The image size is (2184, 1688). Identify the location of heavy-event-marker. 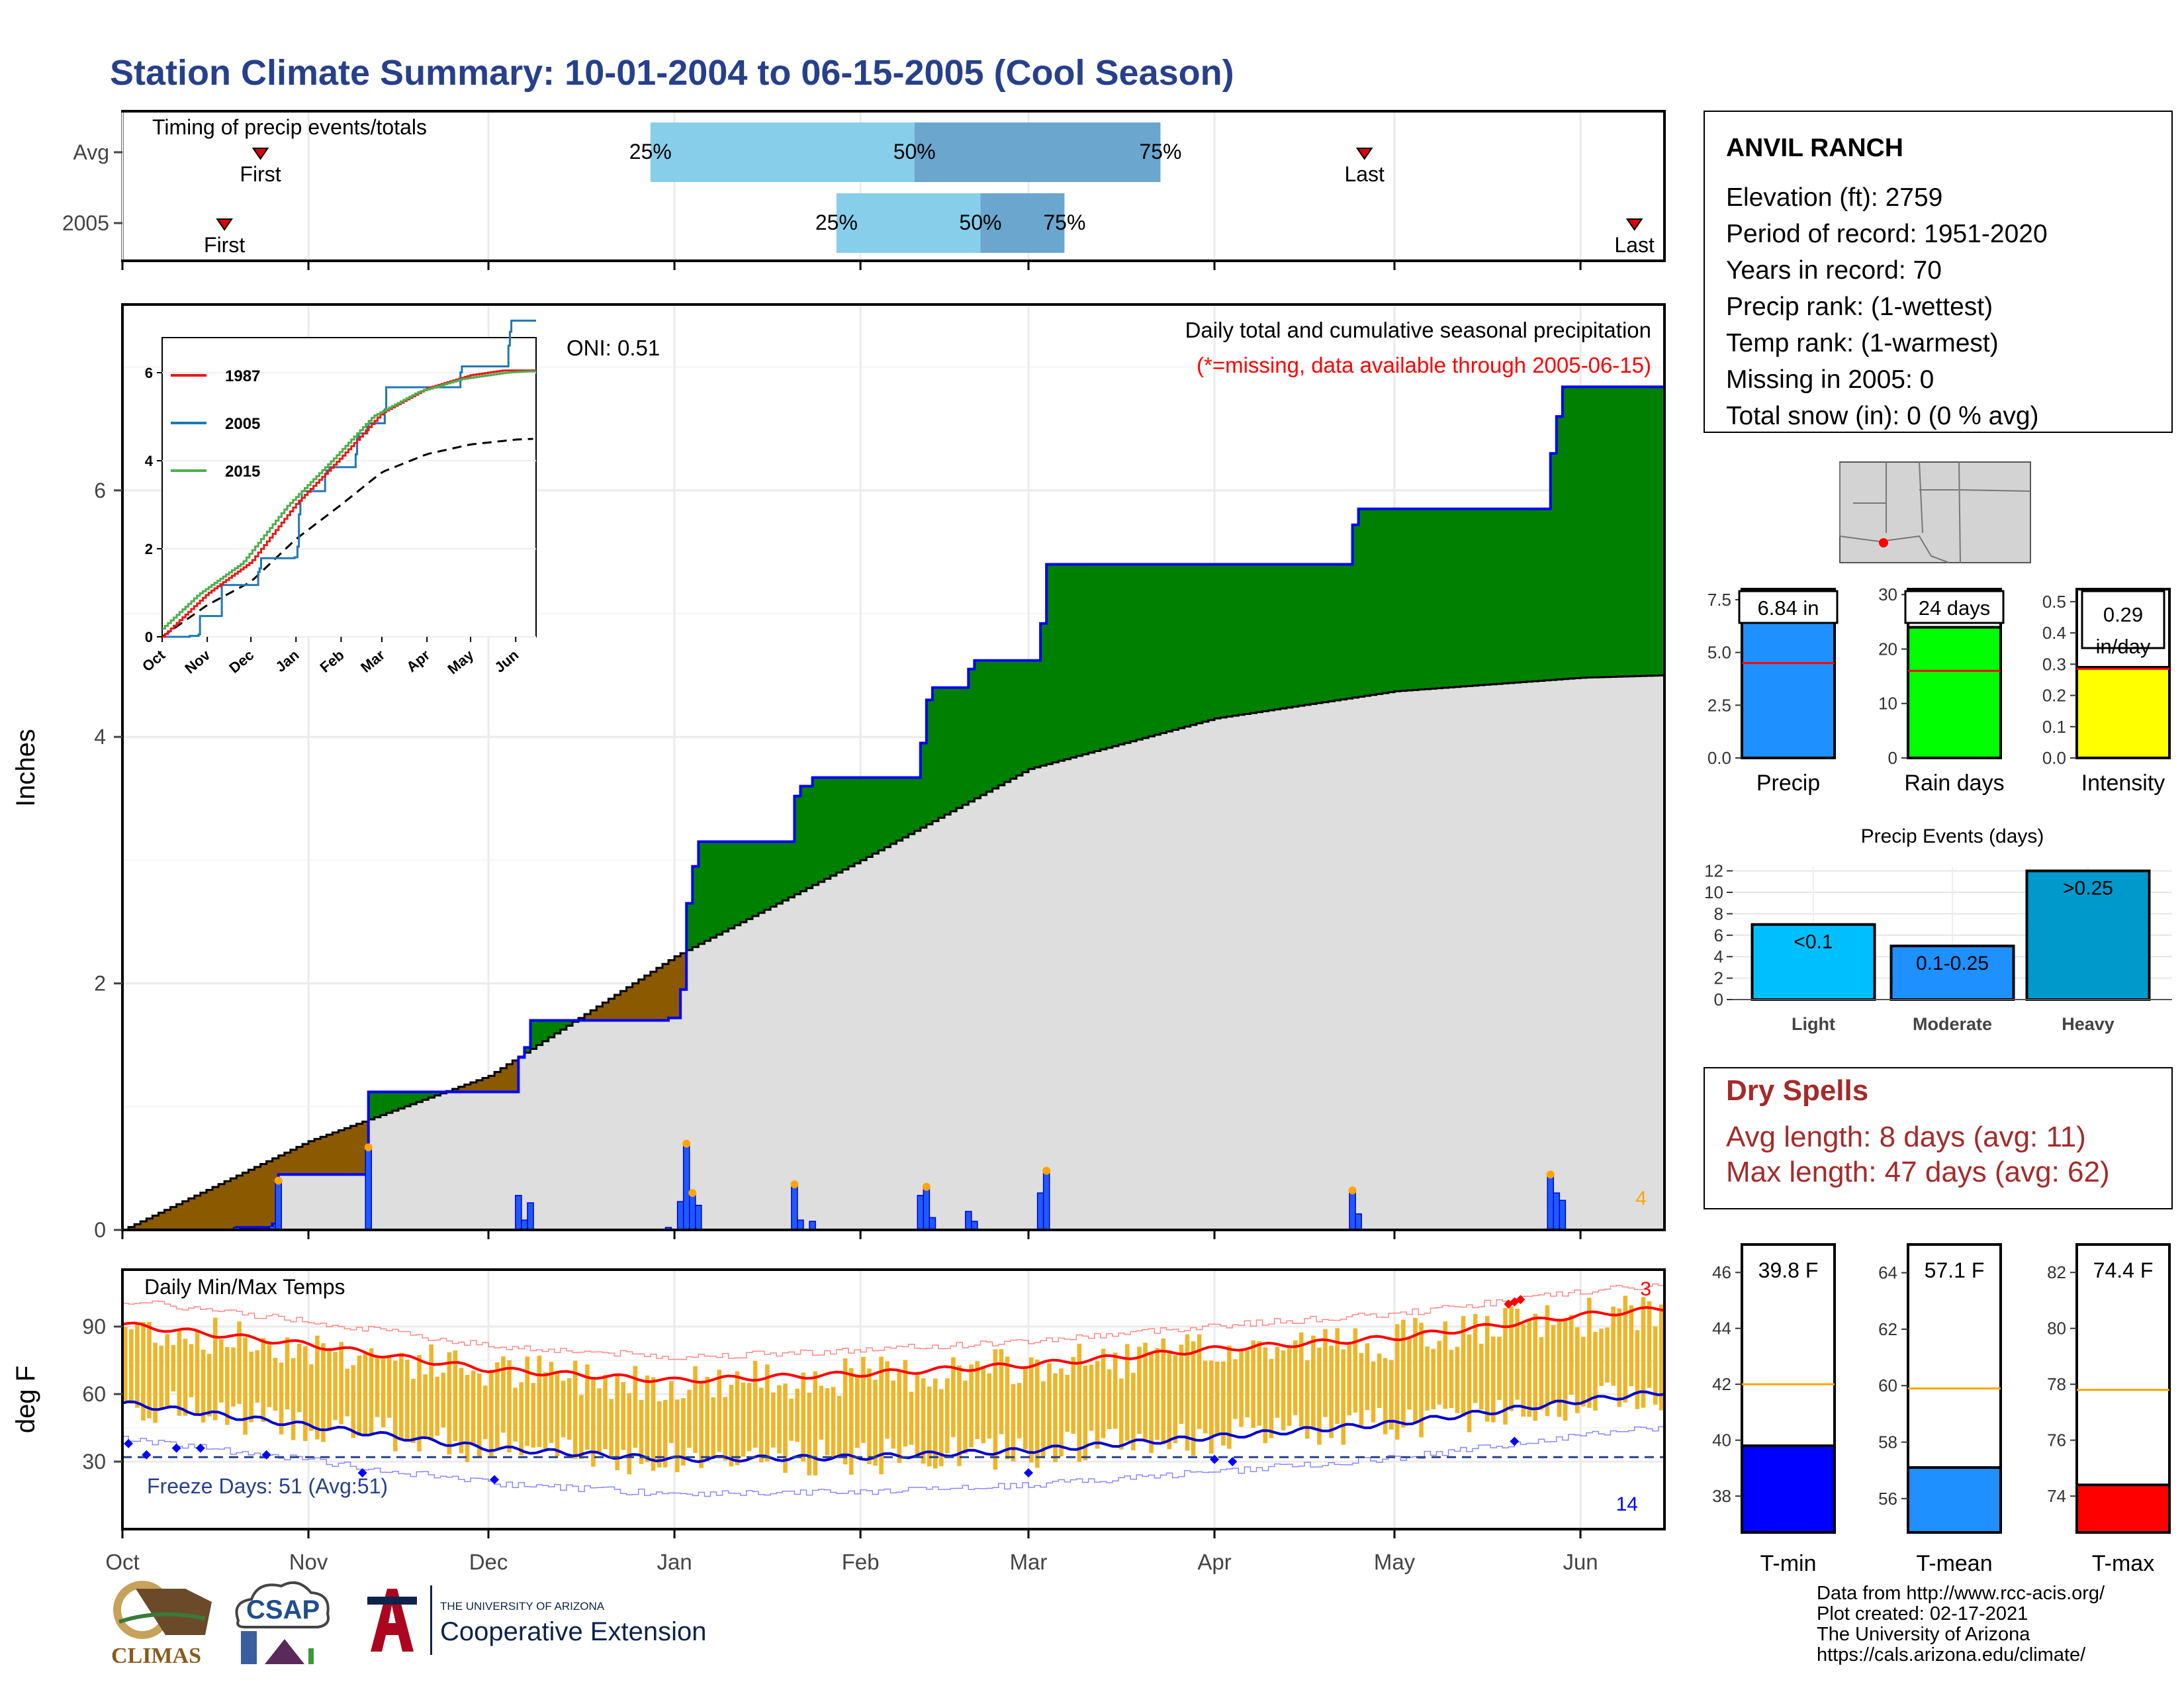
(278, 1180).